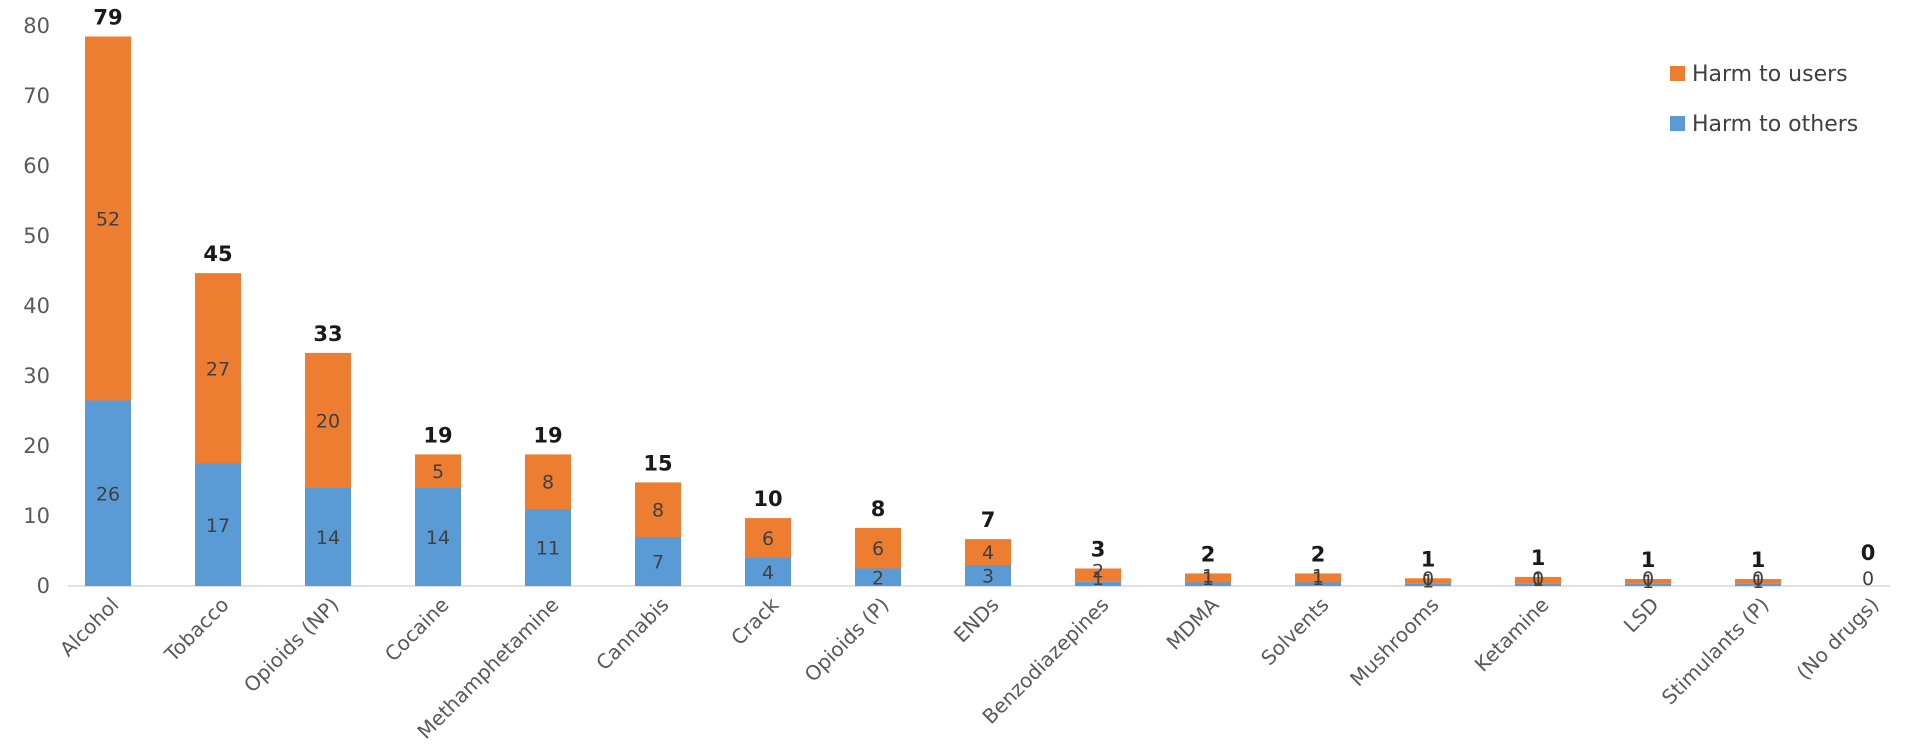 The image size is (1919, 746). I want to click on data-label-harm-to-users: 6, so click(878, 549).